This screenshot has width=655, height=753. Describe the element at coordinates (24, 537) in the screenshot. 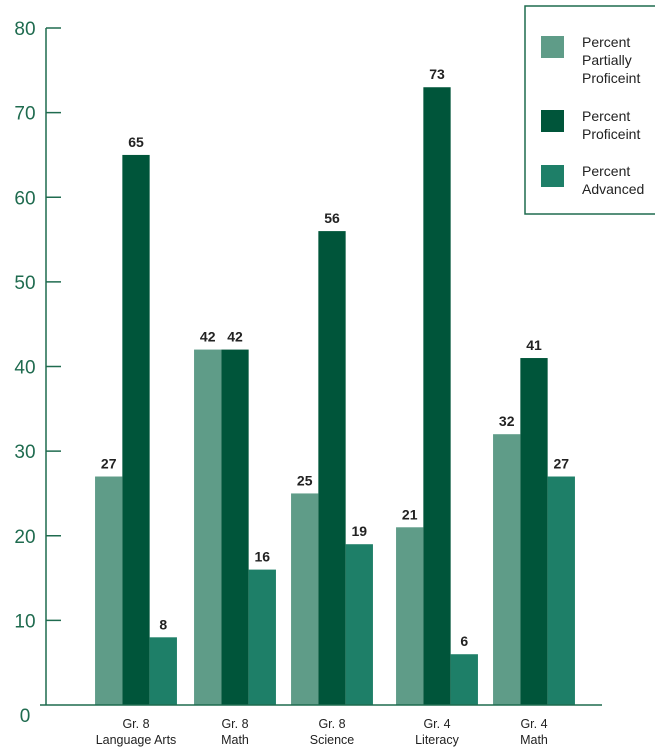

I see `y-tick-label: 20` at that location.